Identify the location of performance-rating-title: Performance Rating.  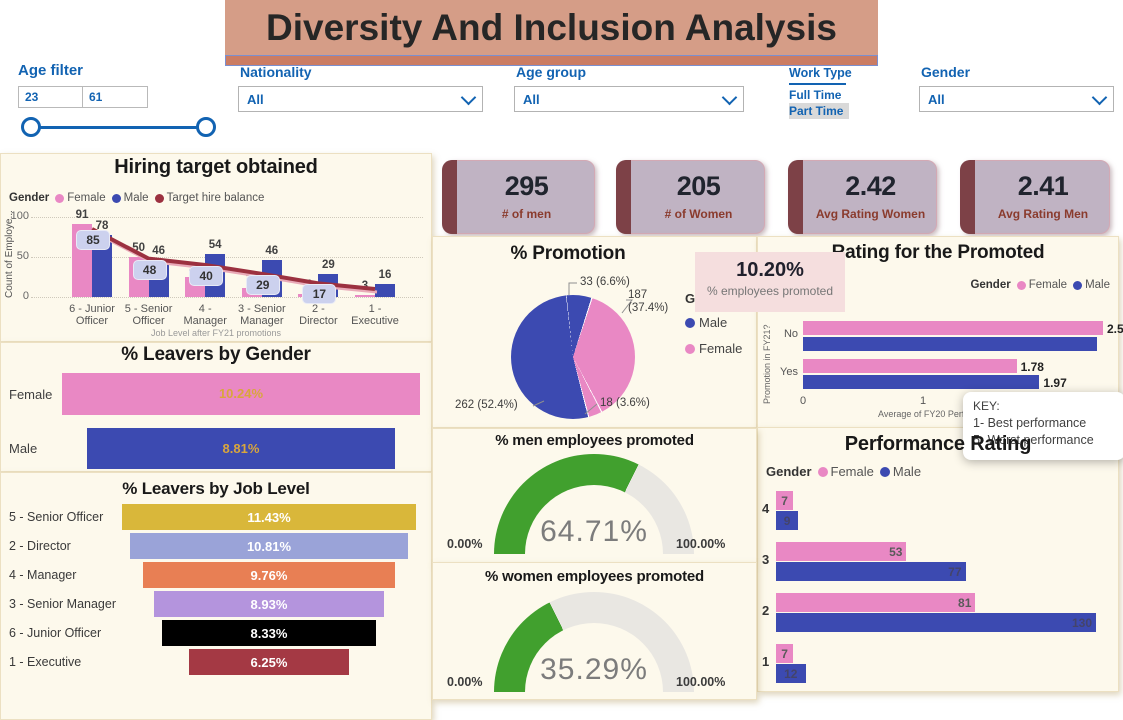
(938, 444).